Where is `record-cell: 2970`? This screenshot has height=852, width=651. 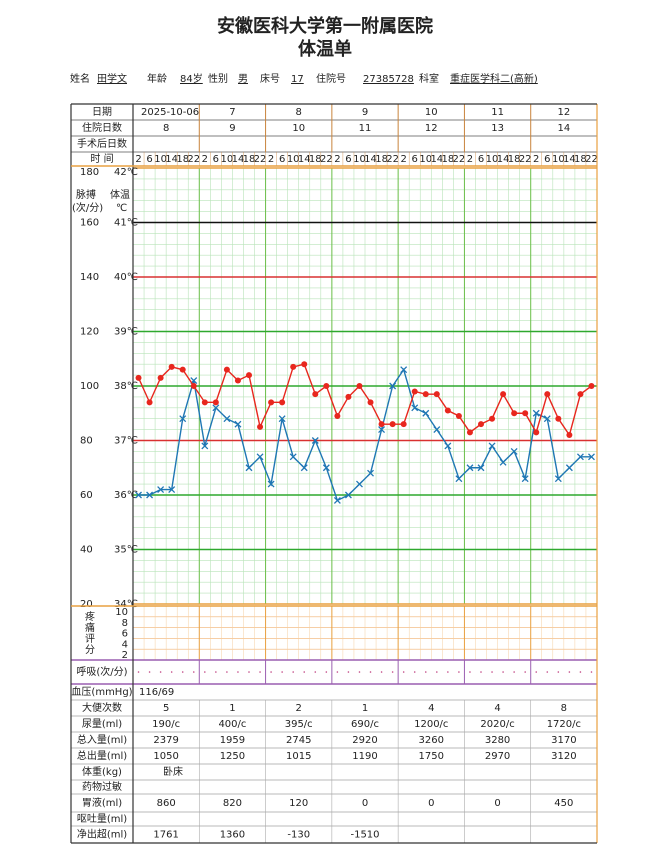
record-cell: 2970 is located at coordinates (497, 756).